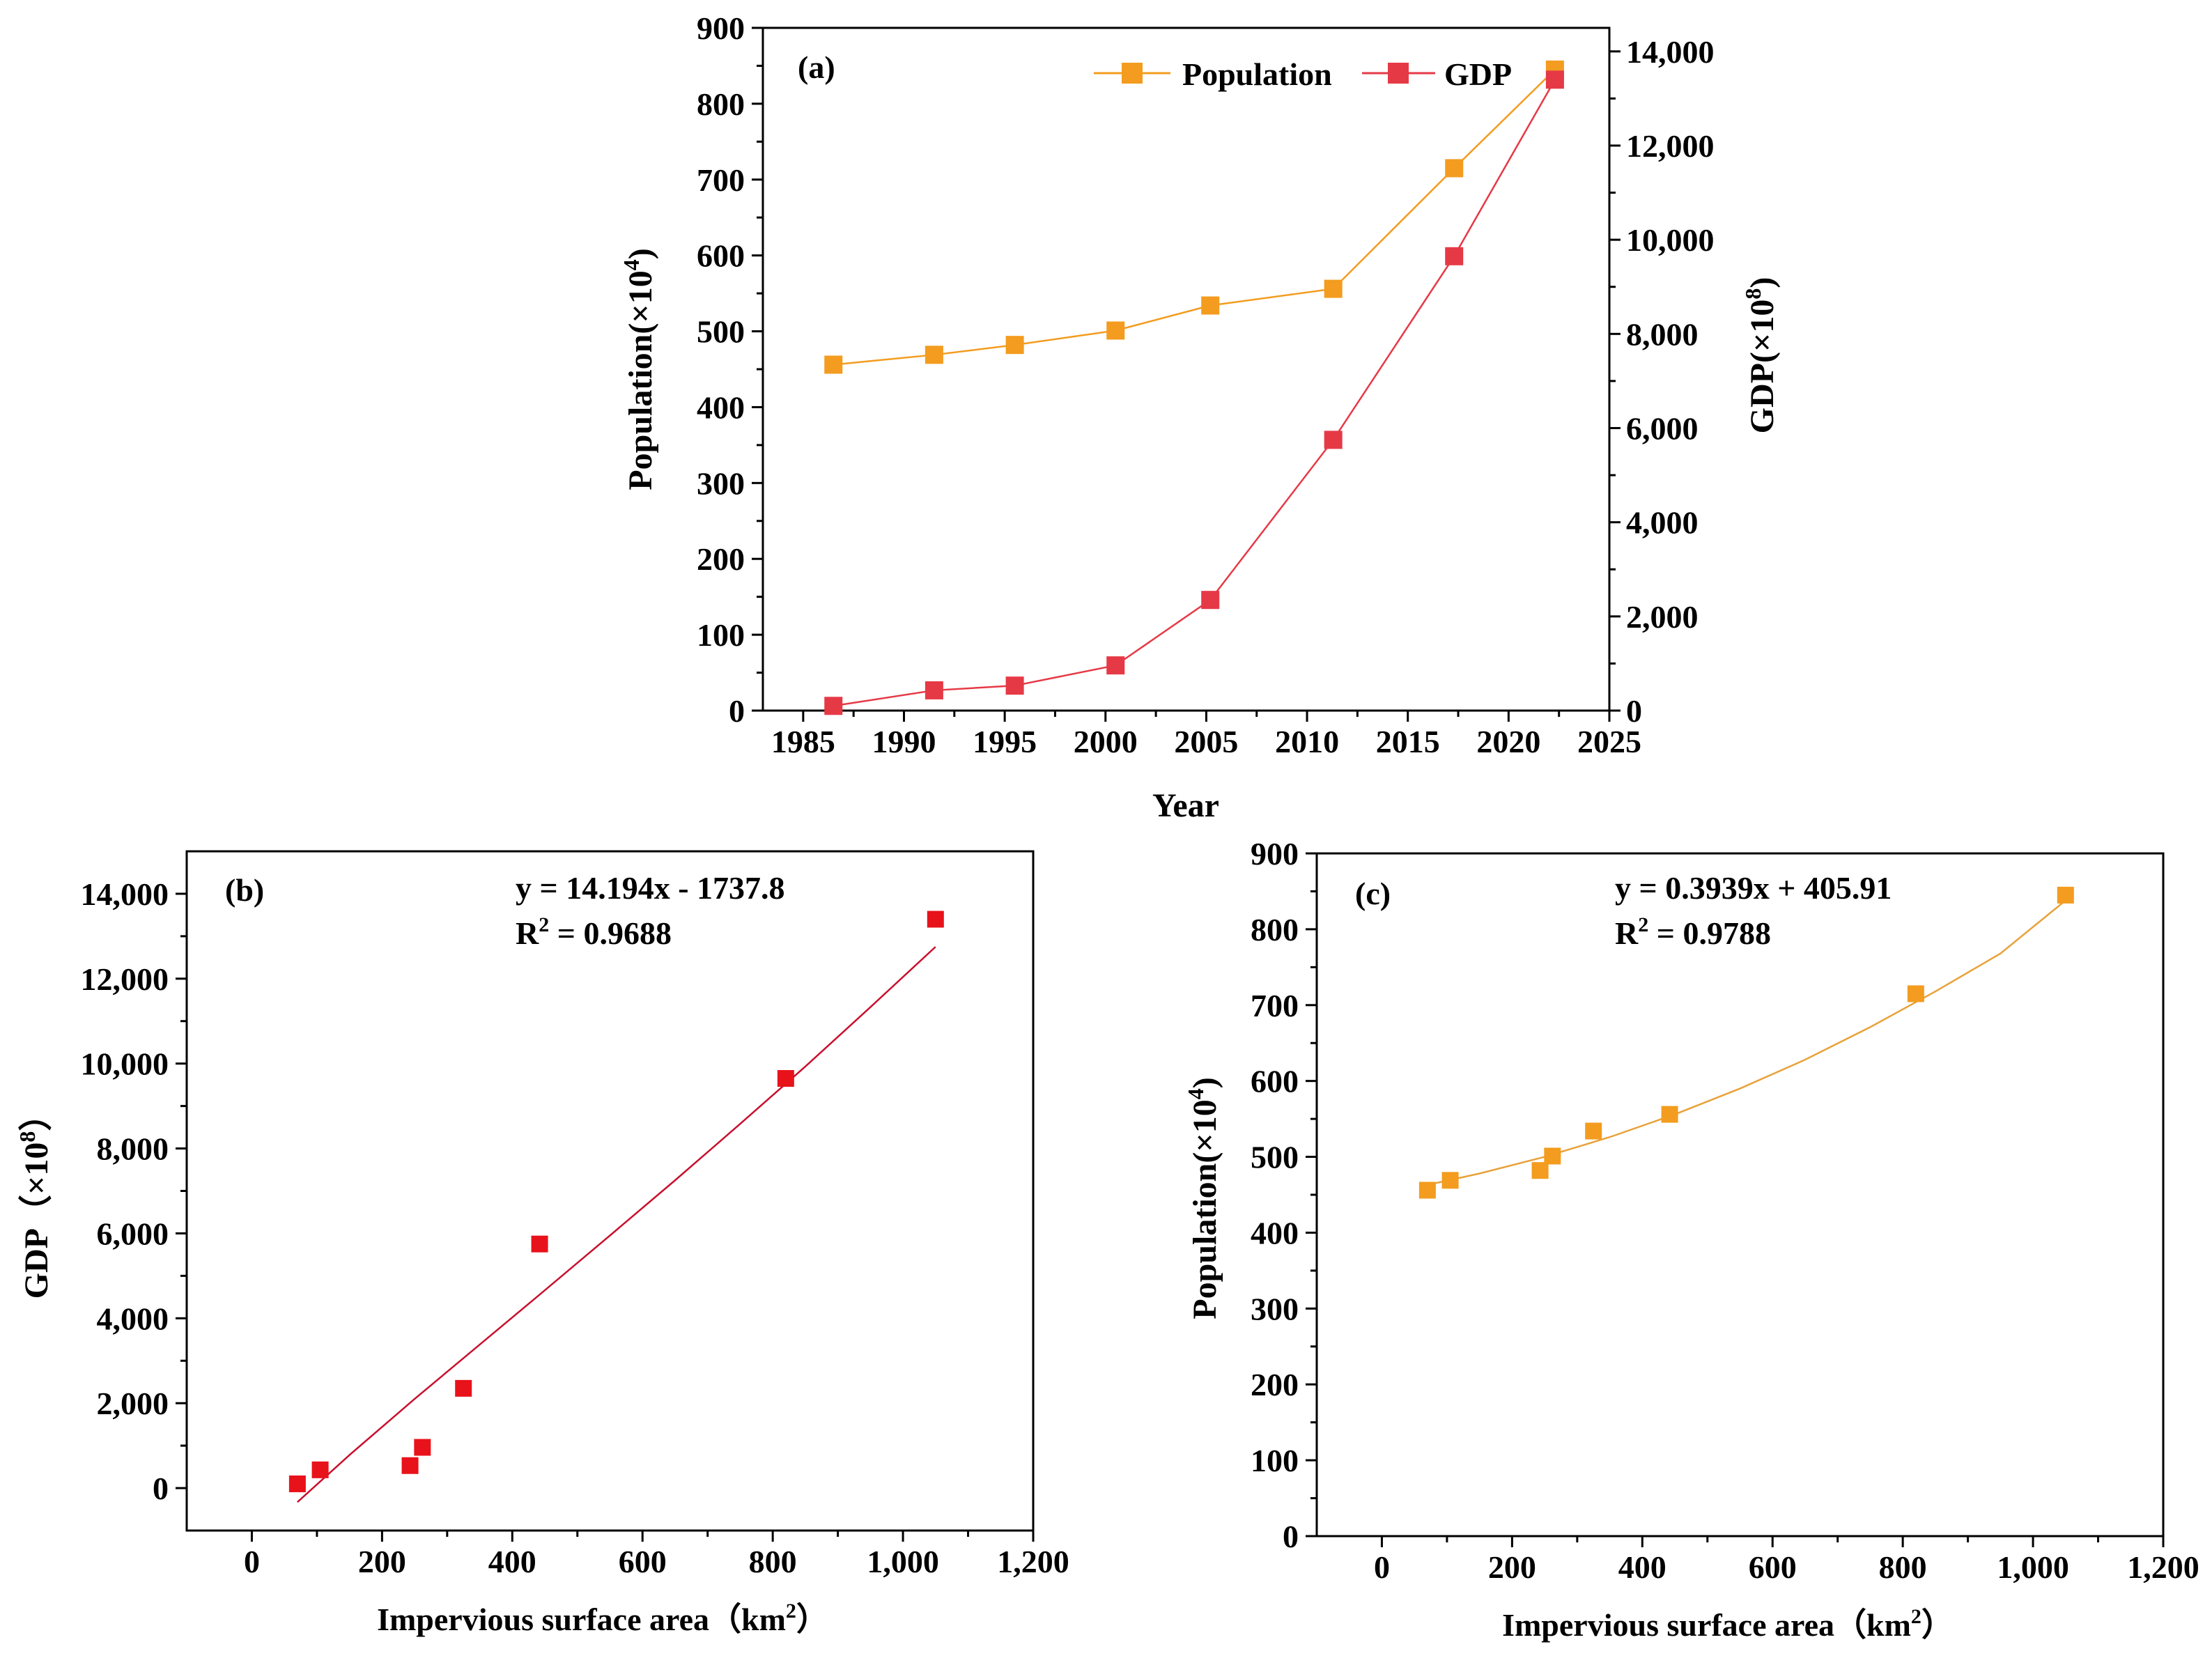 This screenshot has width=2212, height=1665. Describe the element at coordinates (1903, 1567) in the screenshot. I see `x-tick-label: 800` at that location.